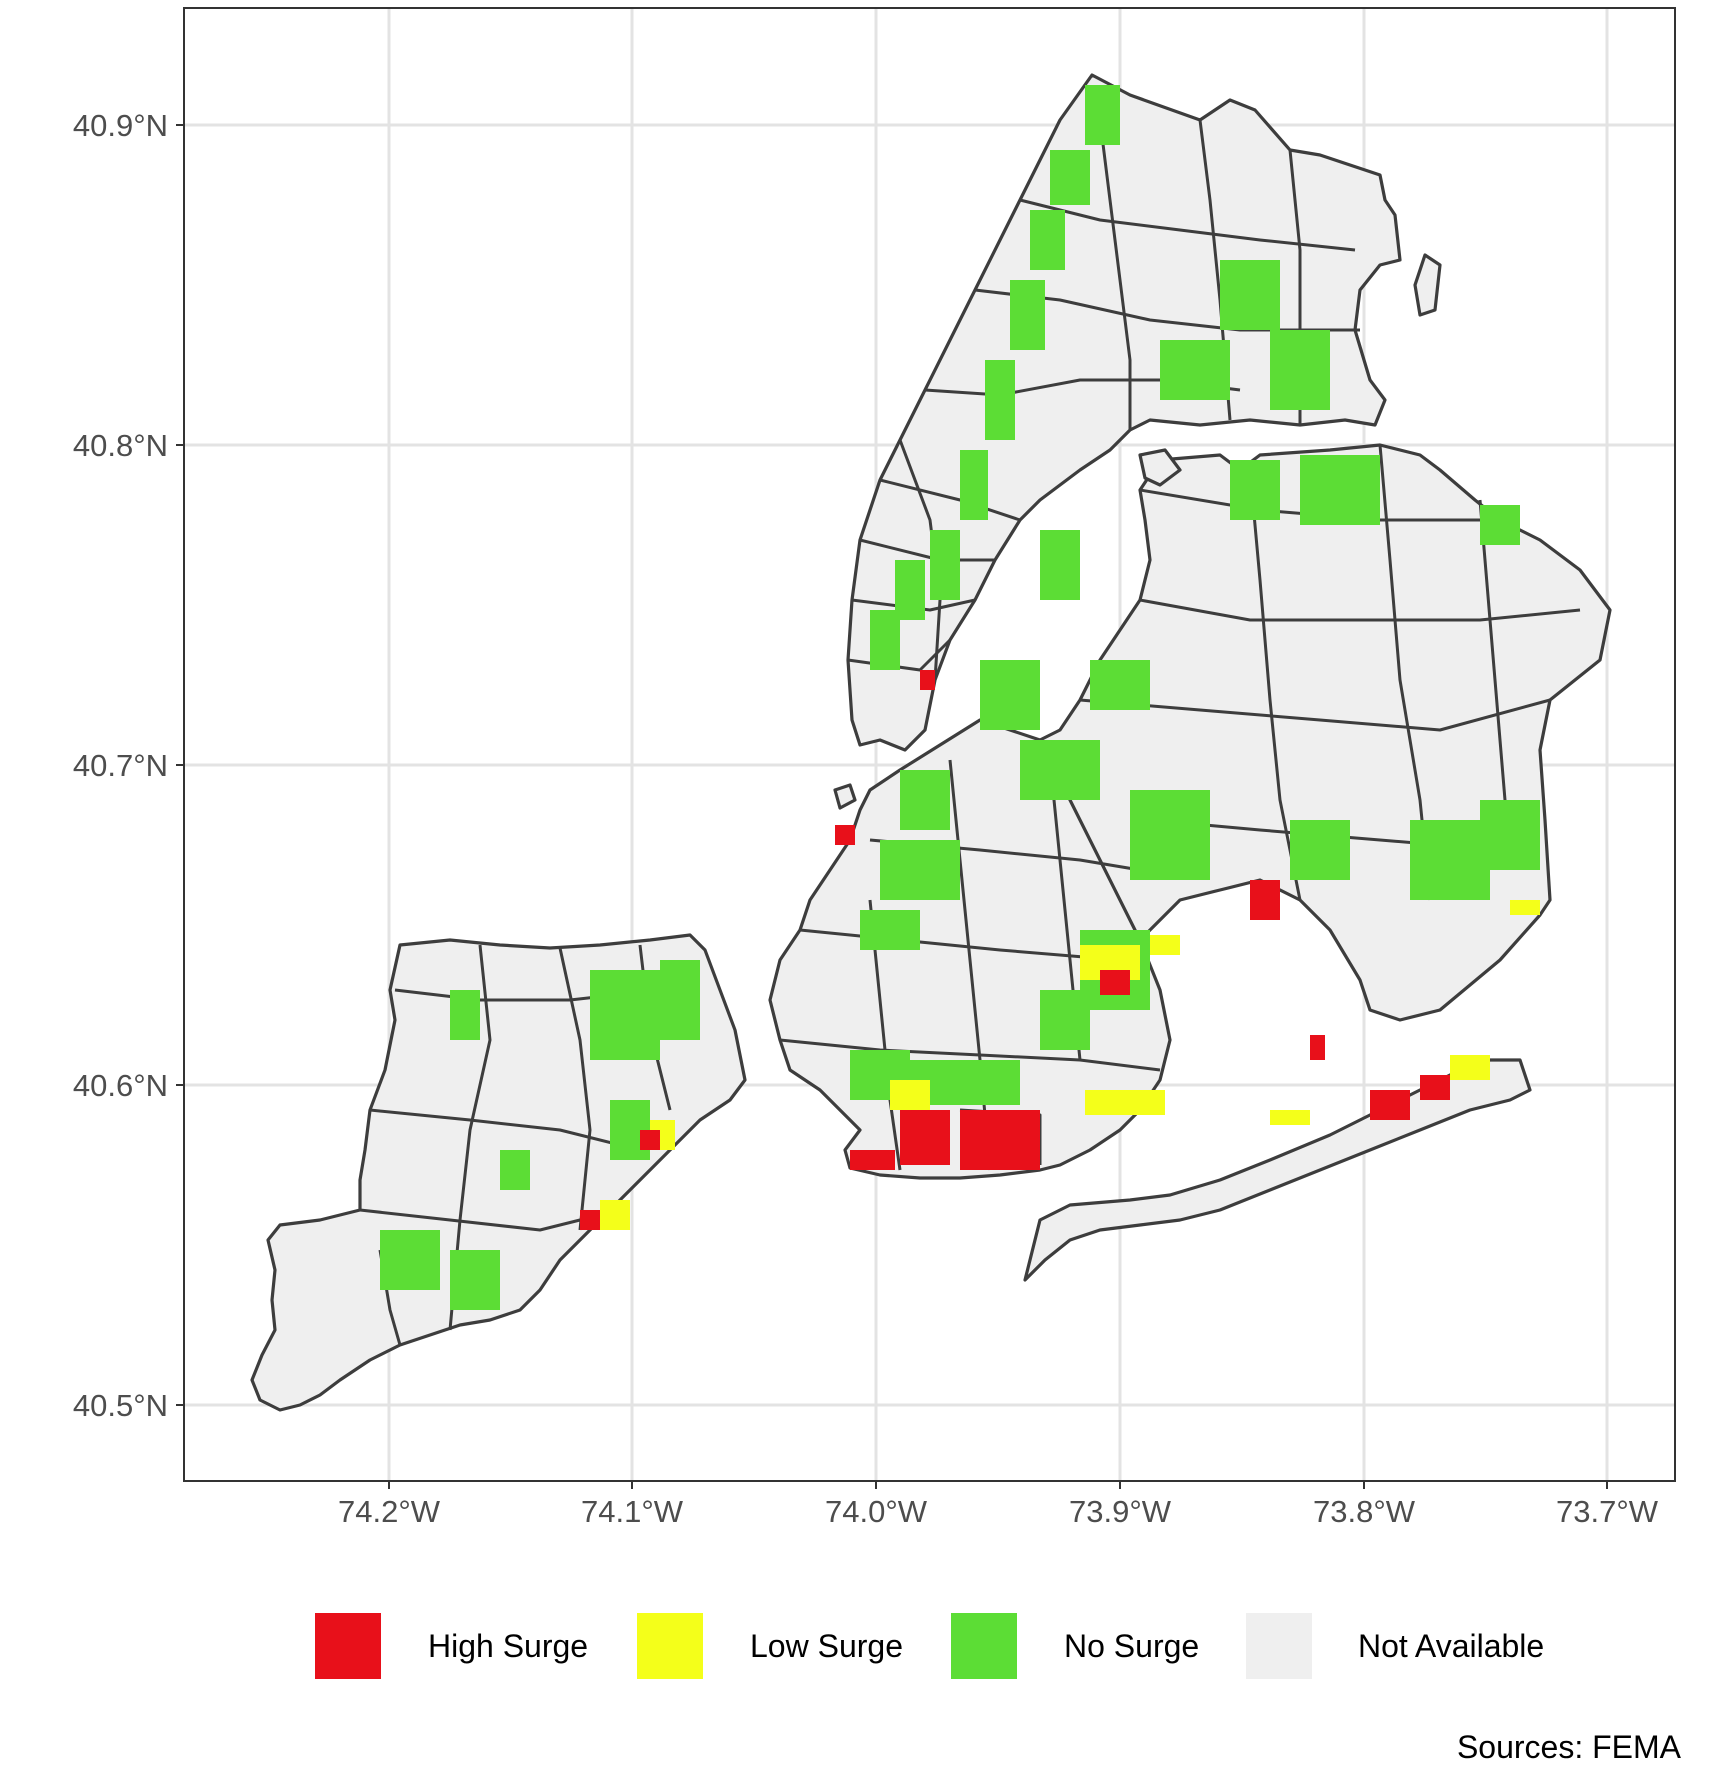 This screenshot has width=1724, height=1779. I want to click on lon-tick-label: 73.9°W, so click(1120, 1511).